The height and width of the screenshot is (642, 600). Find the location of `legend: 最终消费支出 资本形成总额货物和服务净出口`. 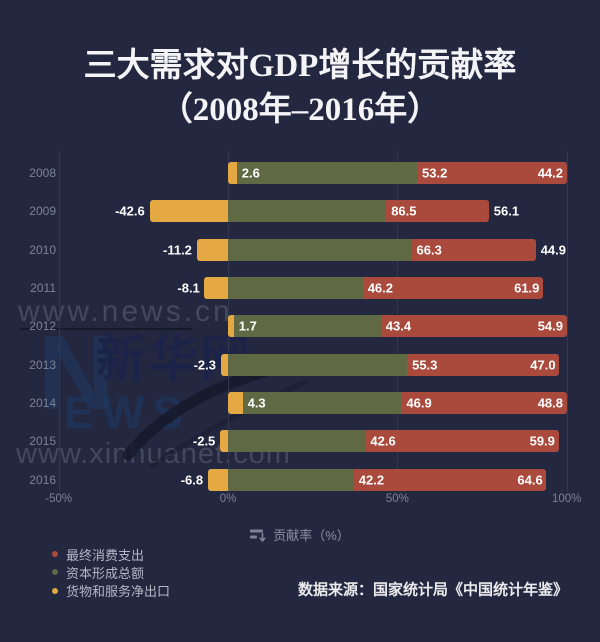

legend: 最终消费支出 资本形成总额货物和服务净出口 is located at coordinates (111, 572).